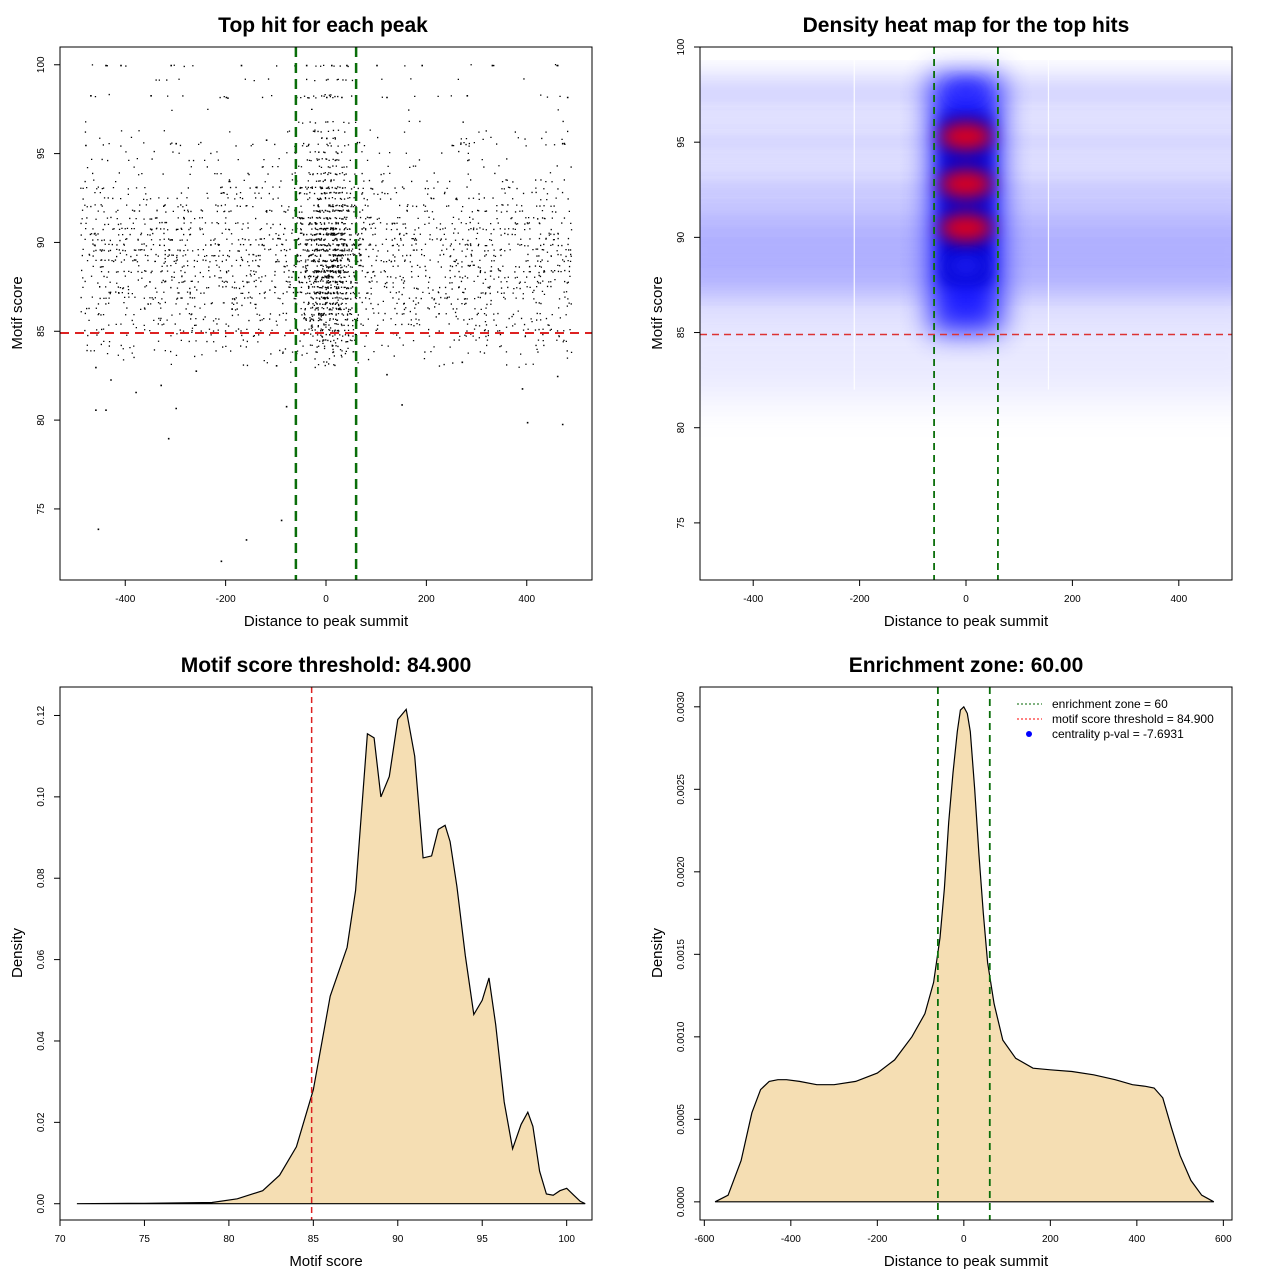 The image size is (1280, 1280). What do you see at coordinates (963, 1232) in the screenshot?
I see `x-axis: -600 -400 -200 0 200 400 600` at bounding box center [963, 1232].